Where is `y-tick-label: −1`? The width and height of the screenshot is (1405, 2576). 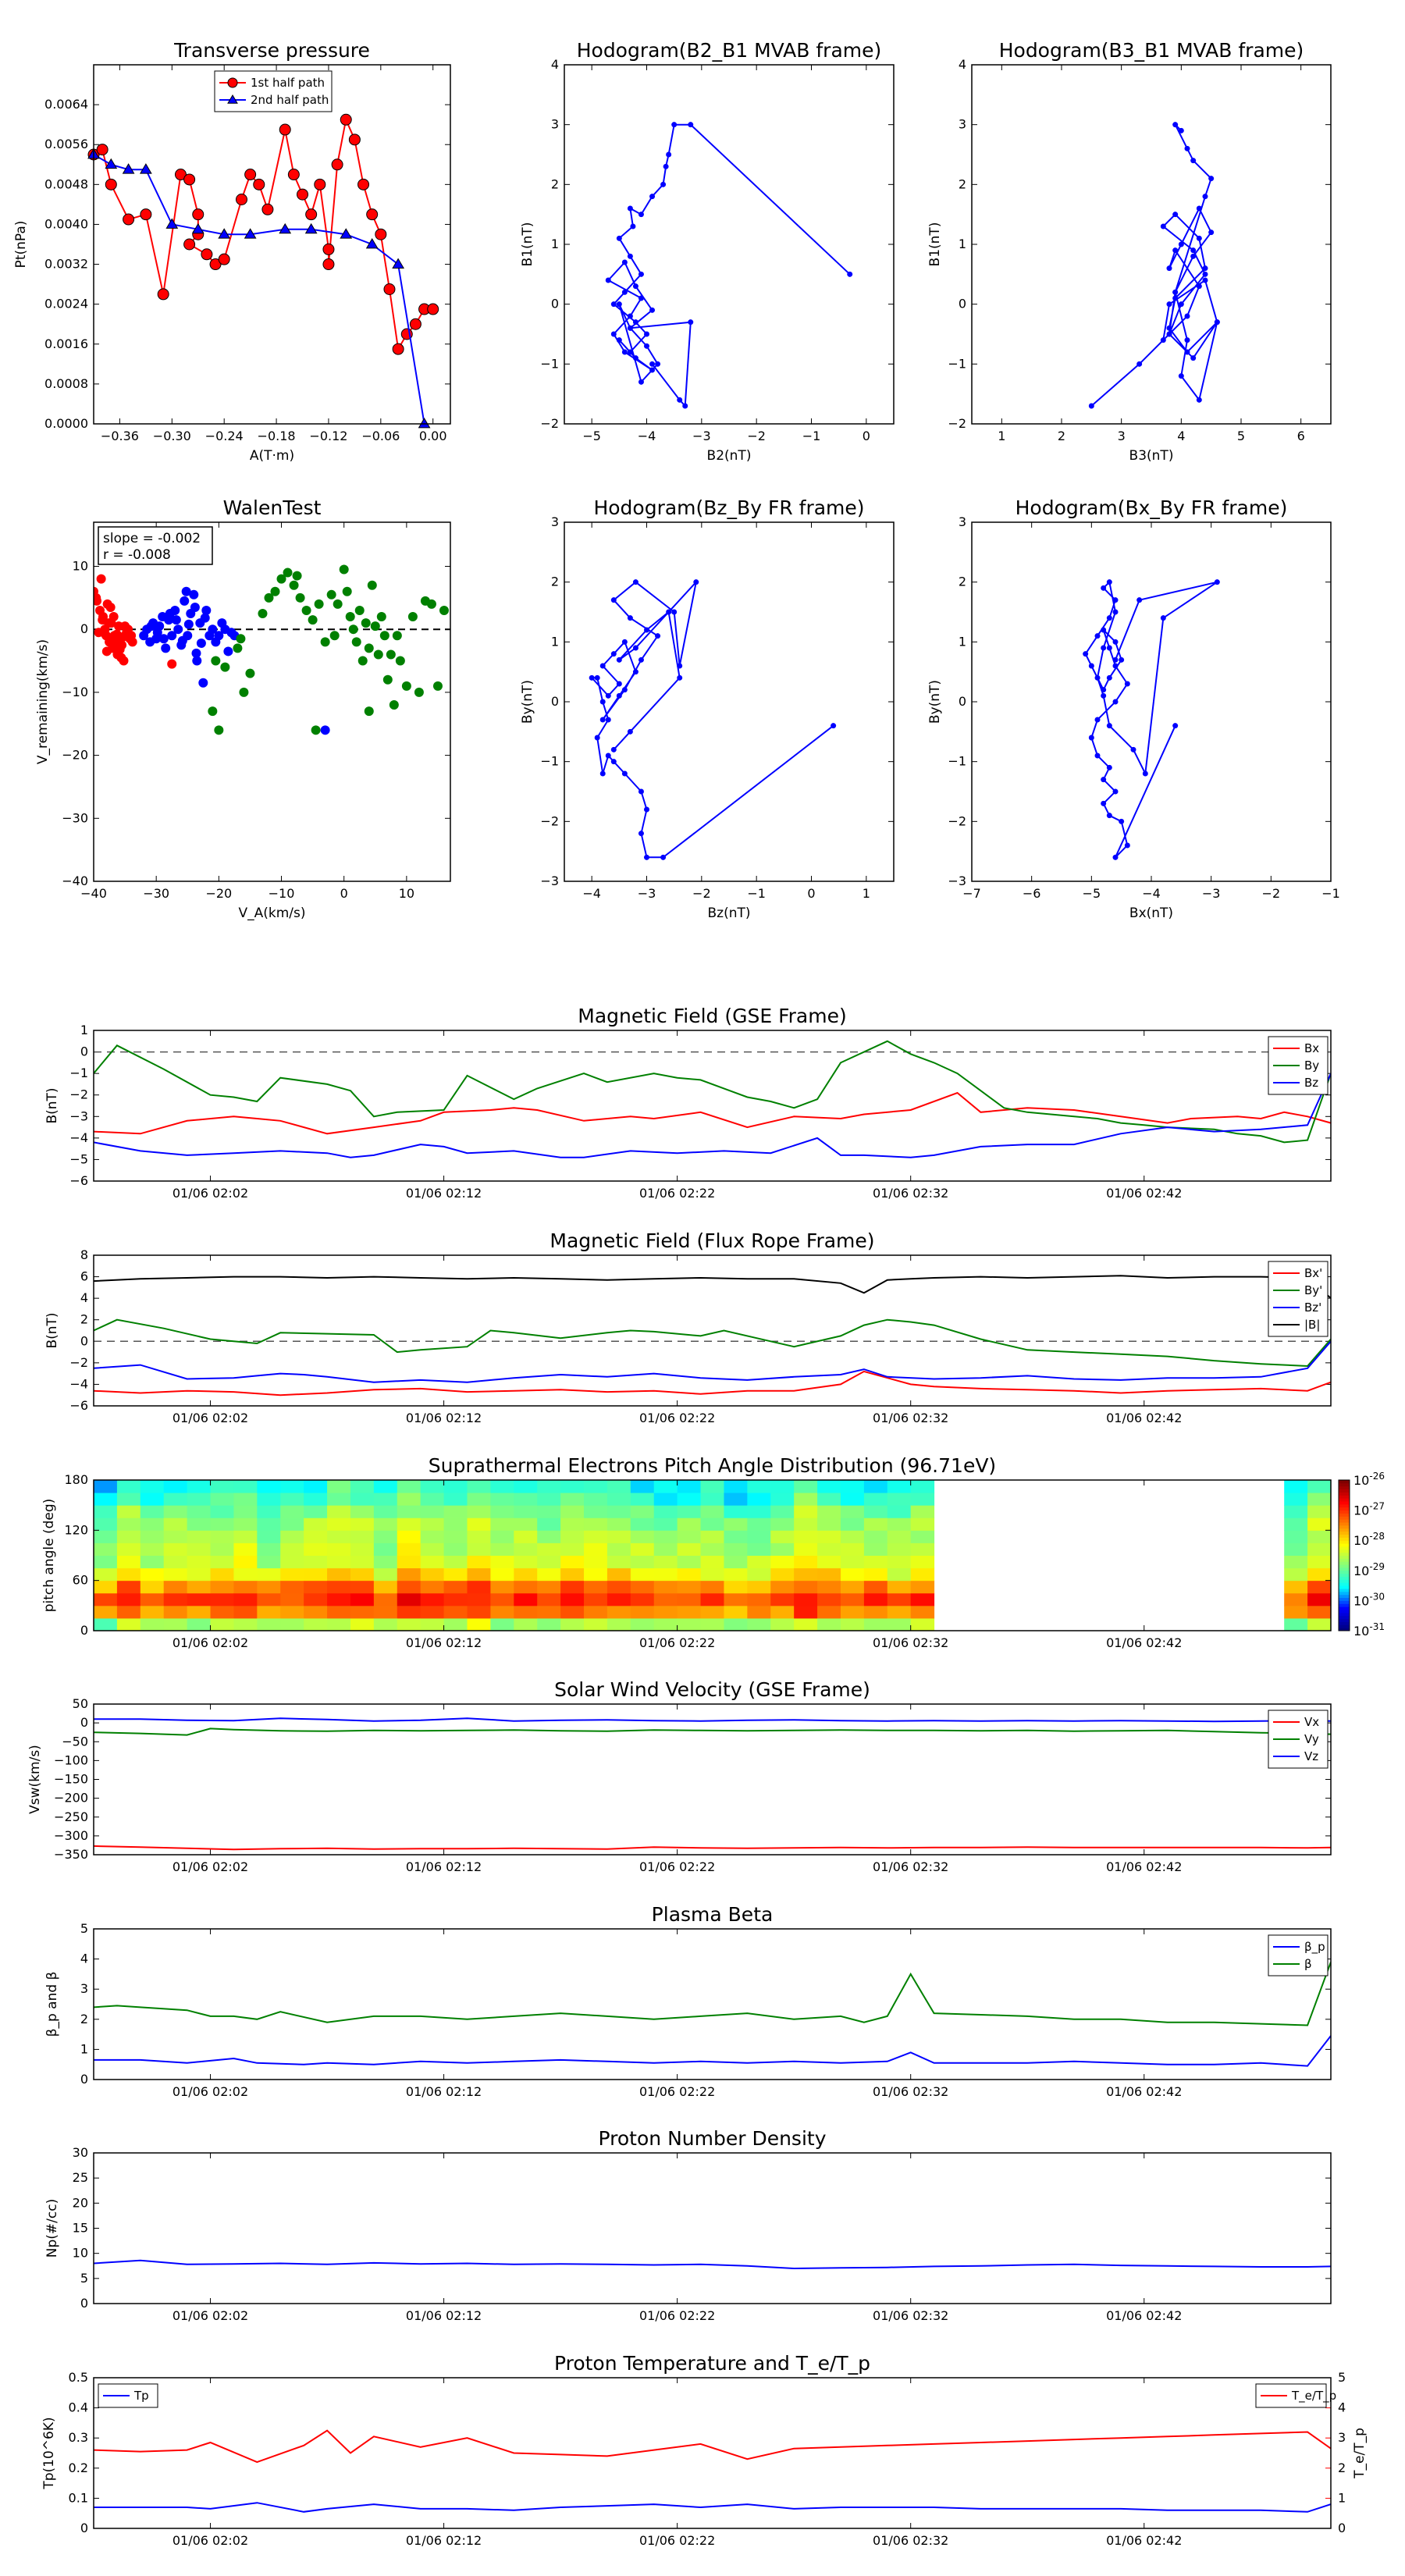
y-tick-label: −1 is located at coordinates (78, 1073).